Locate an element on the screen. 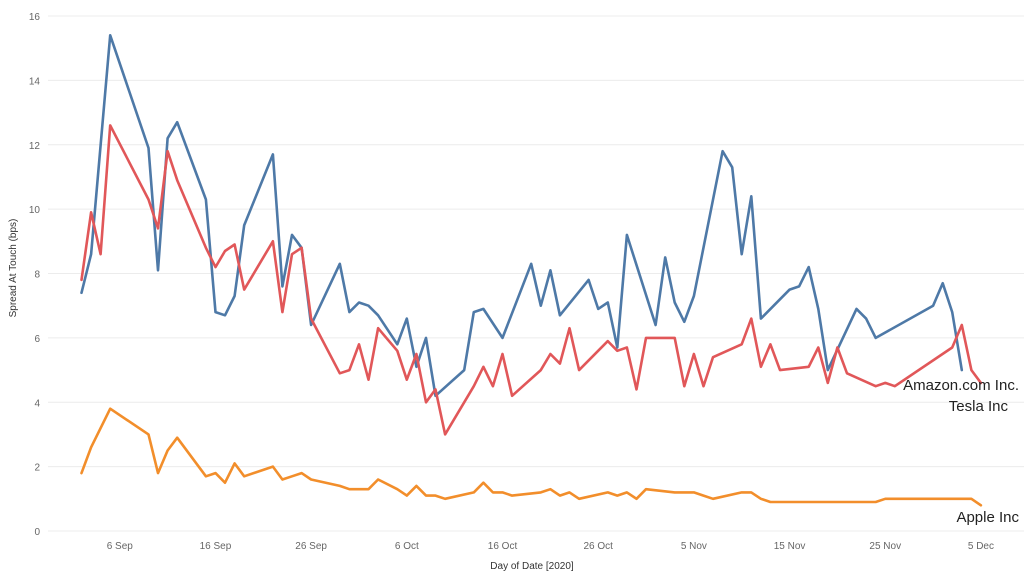 The width and height of the screenshot is (1024, 575). x-tick-label: 16 Sep is located at coordinates (216, 546).